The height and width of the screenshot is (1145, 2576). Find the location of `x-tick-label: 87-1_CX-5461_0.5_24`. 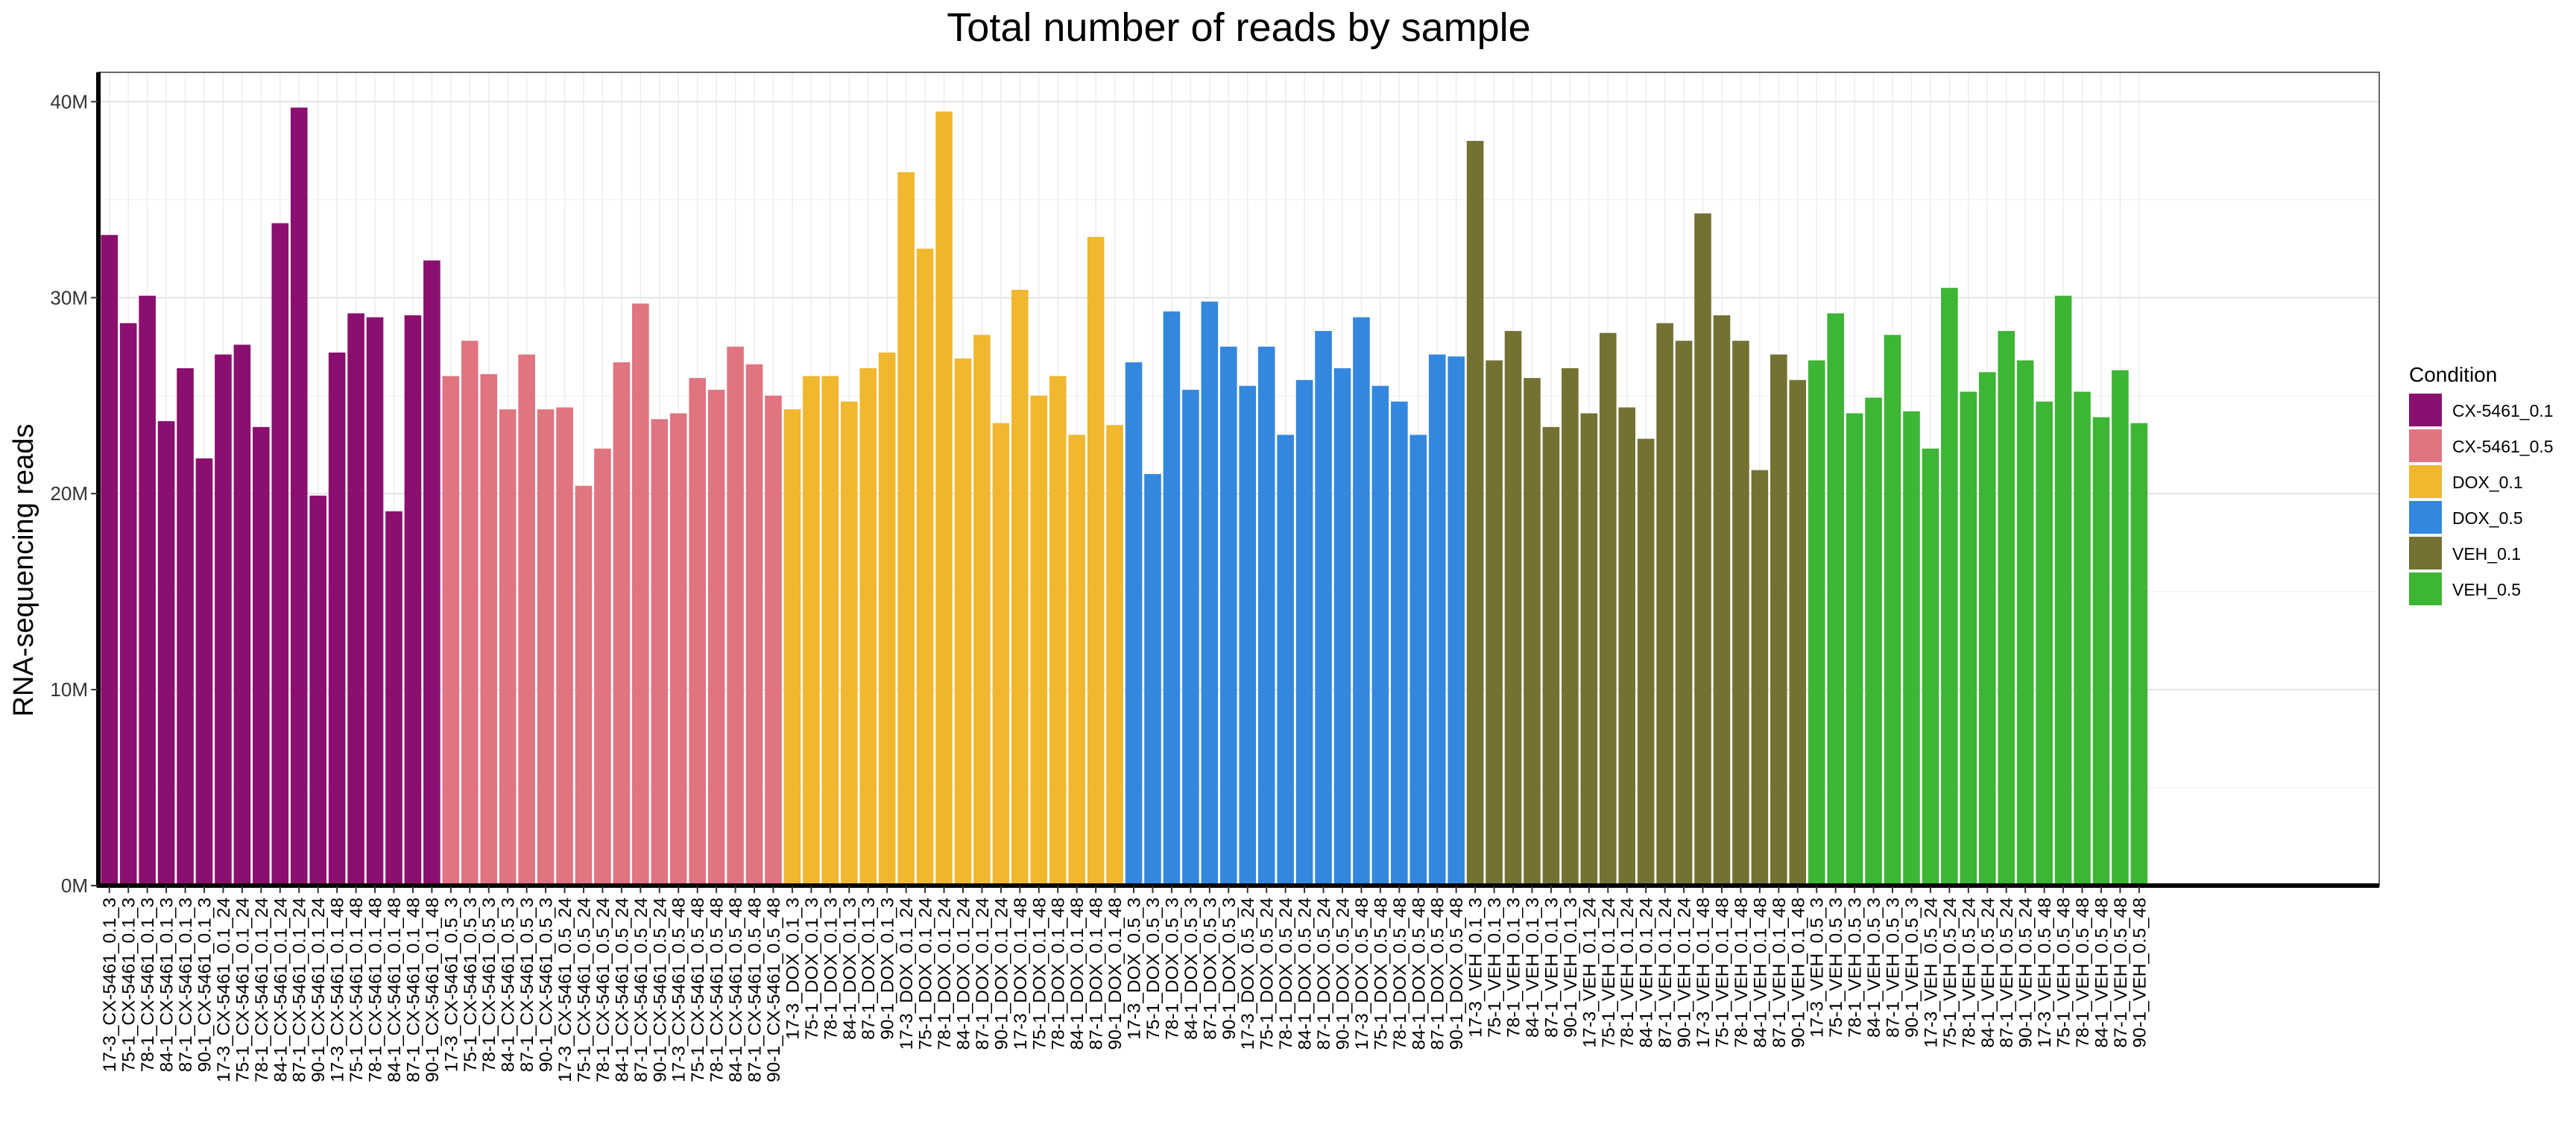

x-tick-label: 87-1_CX-5461_0.5_24 is located at coordinates (641, 990).